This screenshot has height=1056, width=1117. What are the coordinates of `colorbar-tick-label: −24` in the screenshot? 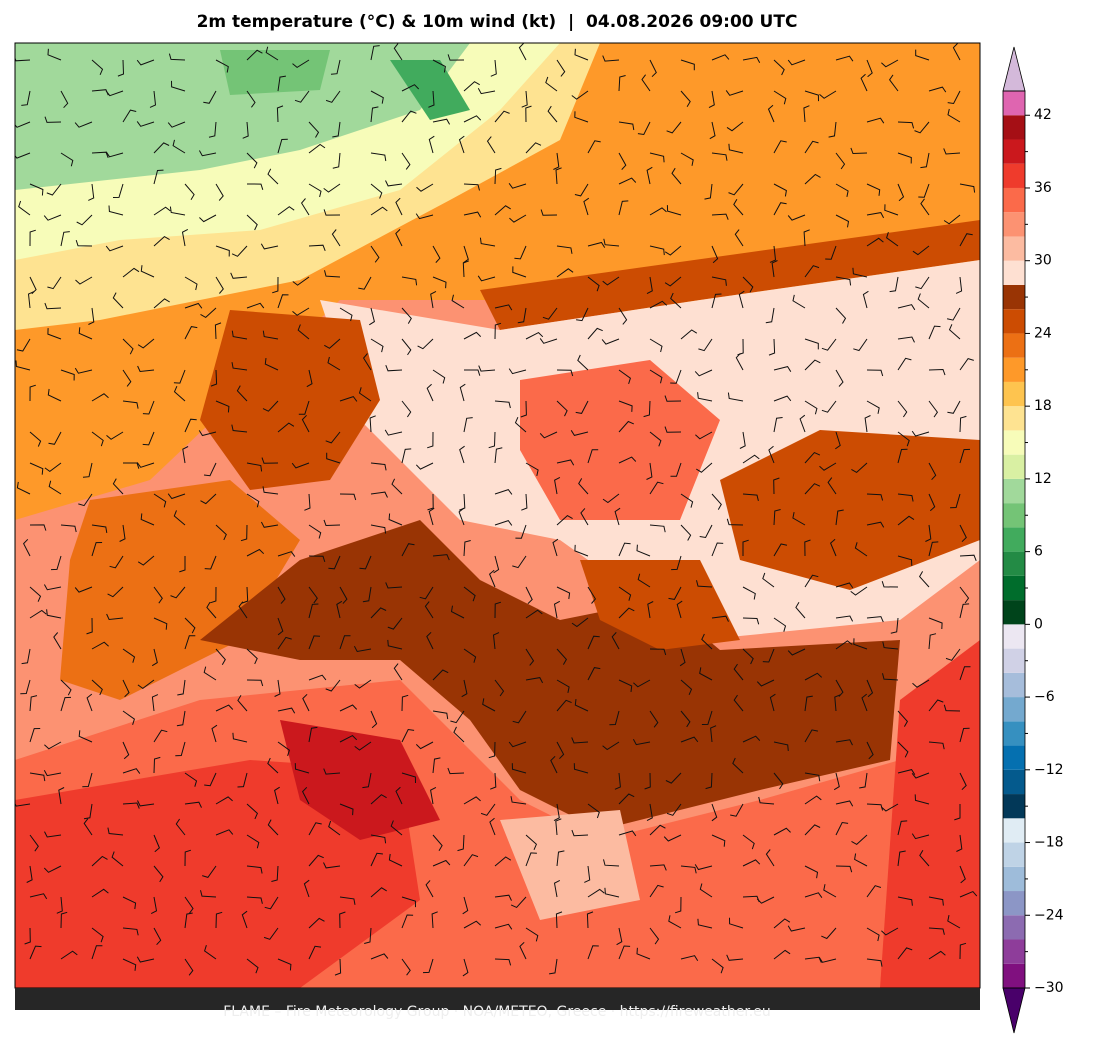 It's located at (1049, 915).